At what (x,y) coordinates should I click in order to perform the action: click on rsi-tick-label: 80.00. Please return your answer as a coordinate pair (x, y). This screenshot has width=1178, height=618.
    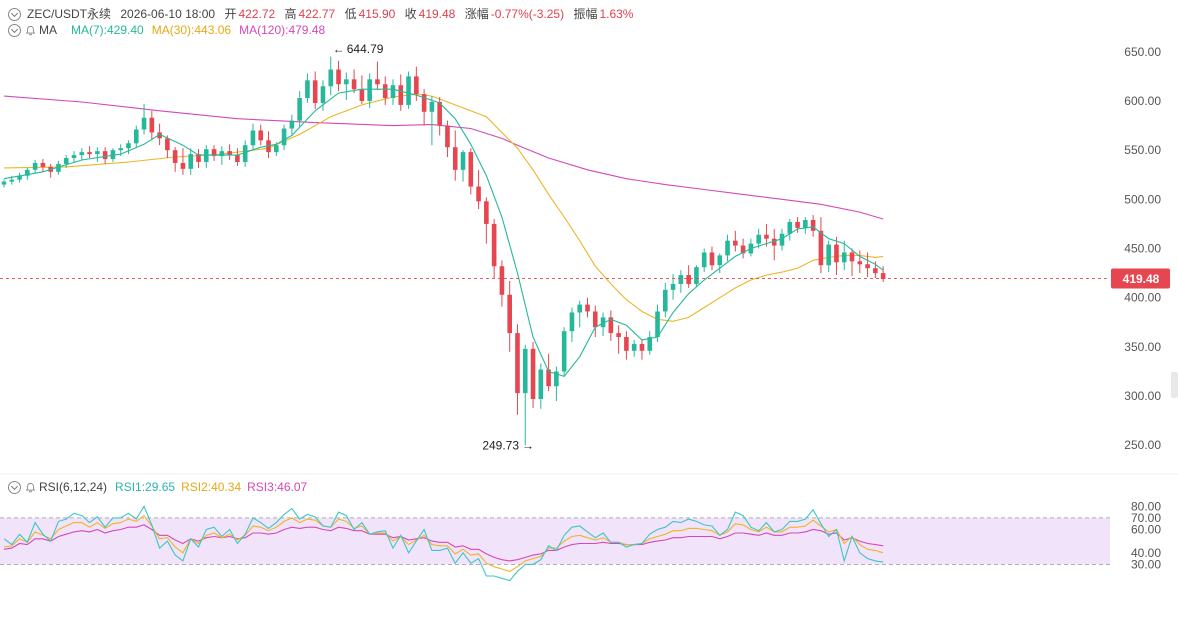
    Looking at the image, I should click on (1146, 506).